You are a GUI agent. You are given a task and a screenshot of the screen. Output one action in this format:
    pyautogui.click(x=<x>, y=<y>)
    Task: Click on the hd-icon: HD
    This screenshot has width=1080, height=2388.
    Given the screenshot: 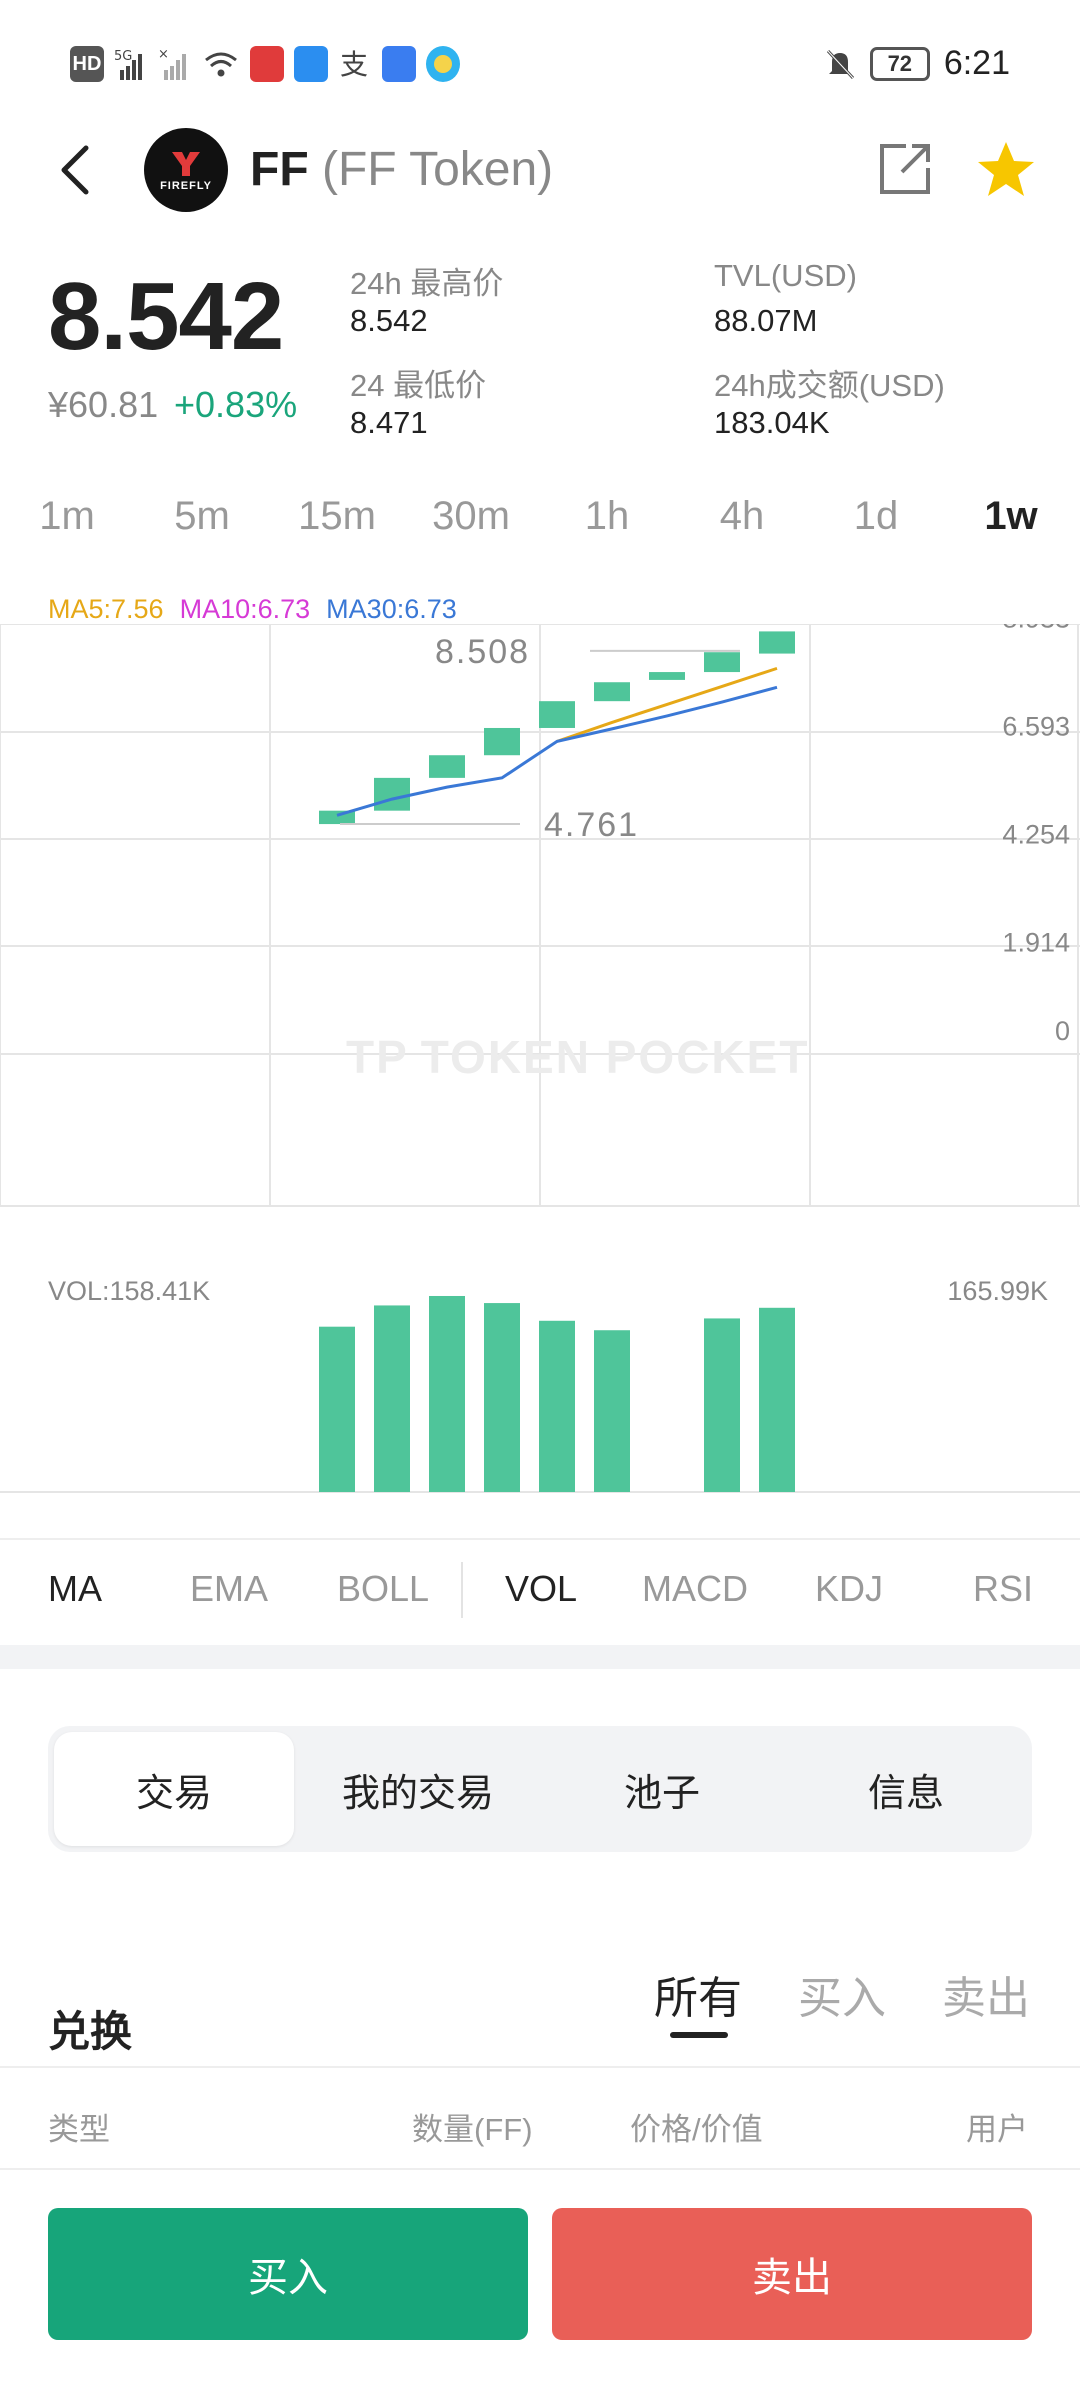 What is the action you would take?
    pyautogui.click(x=87, y=64)
    